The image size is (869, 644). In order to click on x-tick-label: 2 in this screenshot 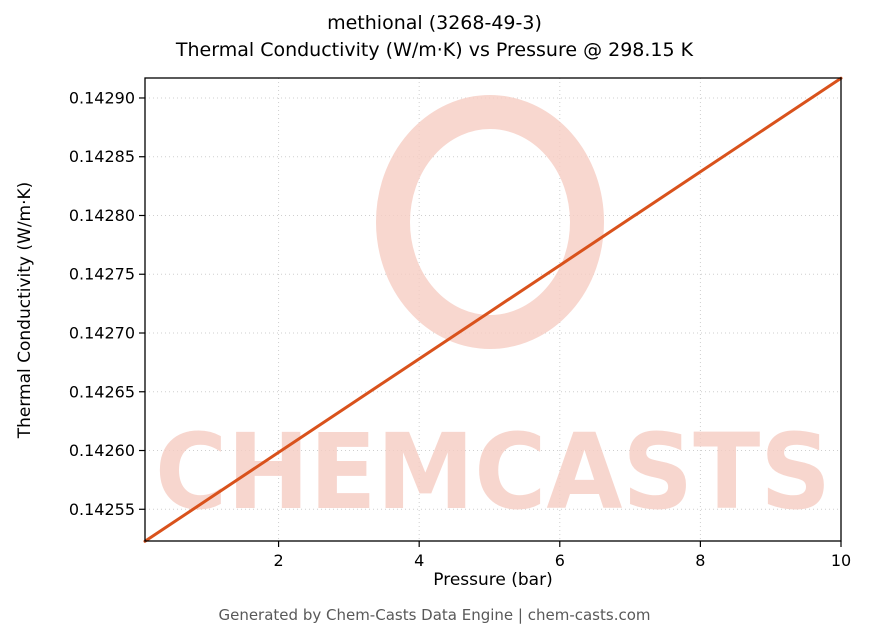, I will do `click(278, 560)`.